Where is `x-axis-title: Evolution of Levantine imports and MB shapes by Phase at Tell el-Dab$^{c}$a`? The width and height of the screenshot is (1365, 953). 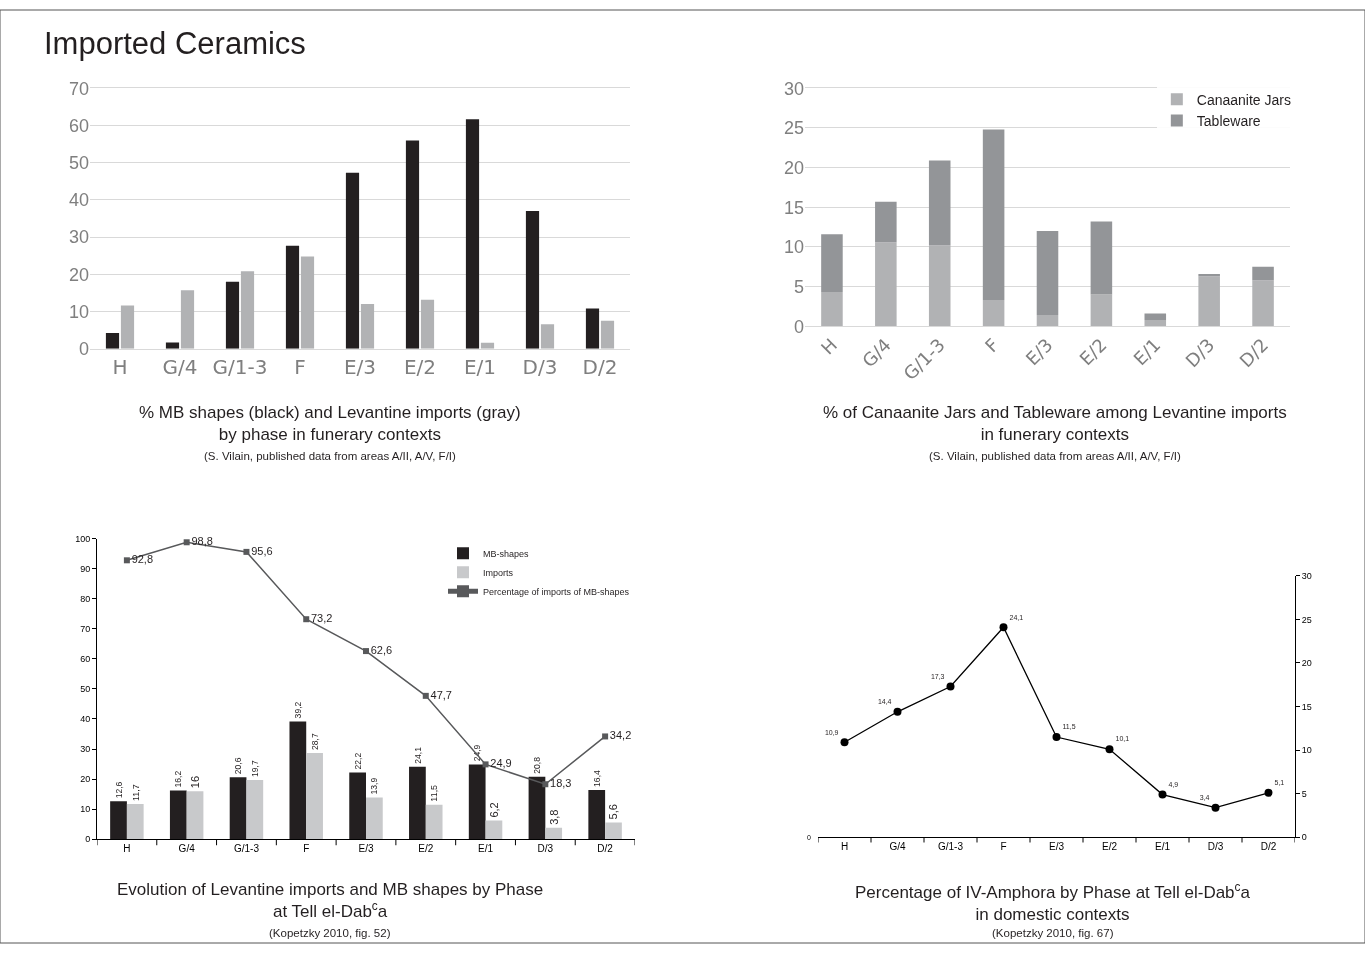 x-axis-title: Evolution of Levantine imports and MB shapes by Phase at Tell el-Dab$^{c}$a is located at coordinates (330, 901).